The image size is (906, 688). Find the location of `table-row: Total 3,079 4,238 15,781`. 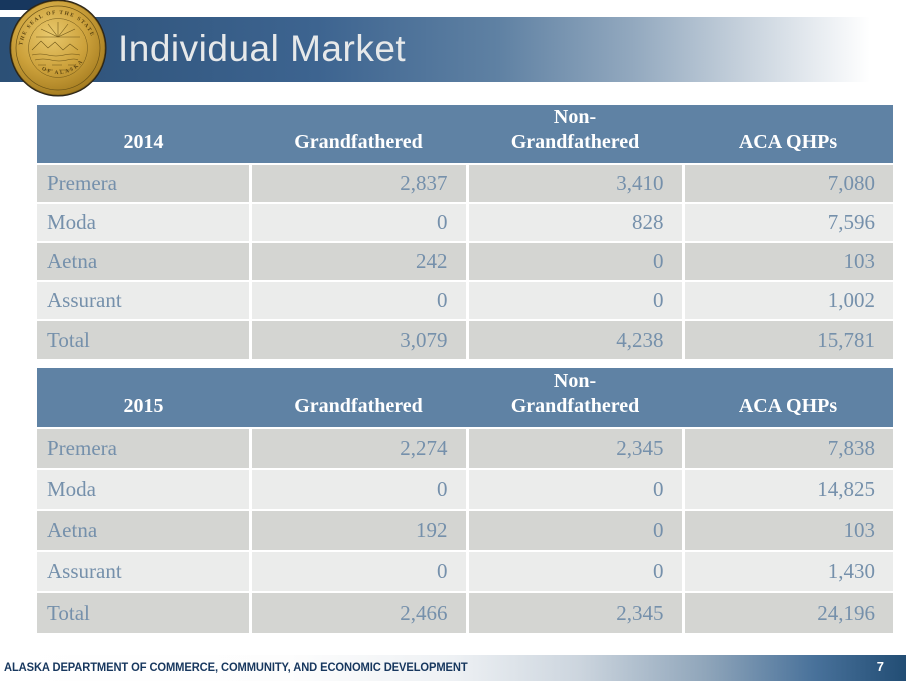

table-row: Total 3,079 4,238 15,781 is located at coordinates (465, 339).